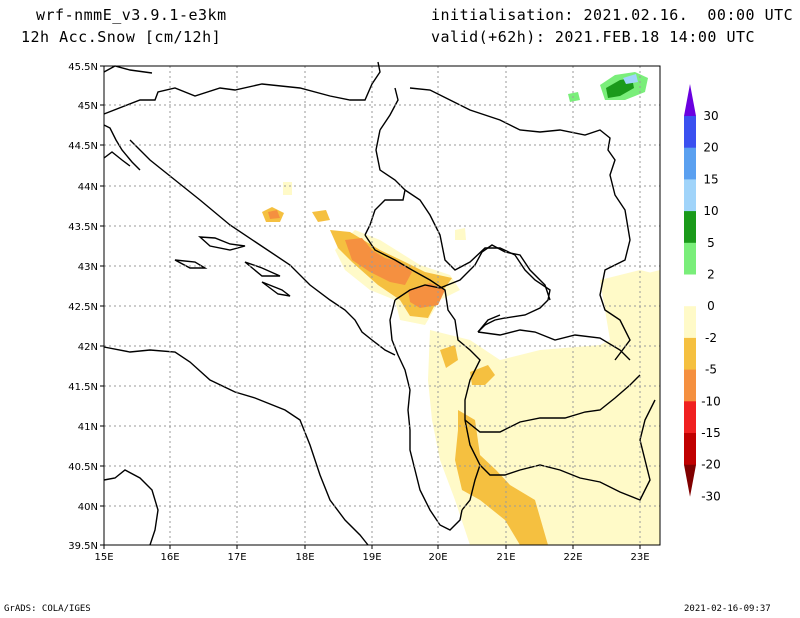 The image size is (800, 618). I want to click on colorbar-label: 30, so click(710, 116).